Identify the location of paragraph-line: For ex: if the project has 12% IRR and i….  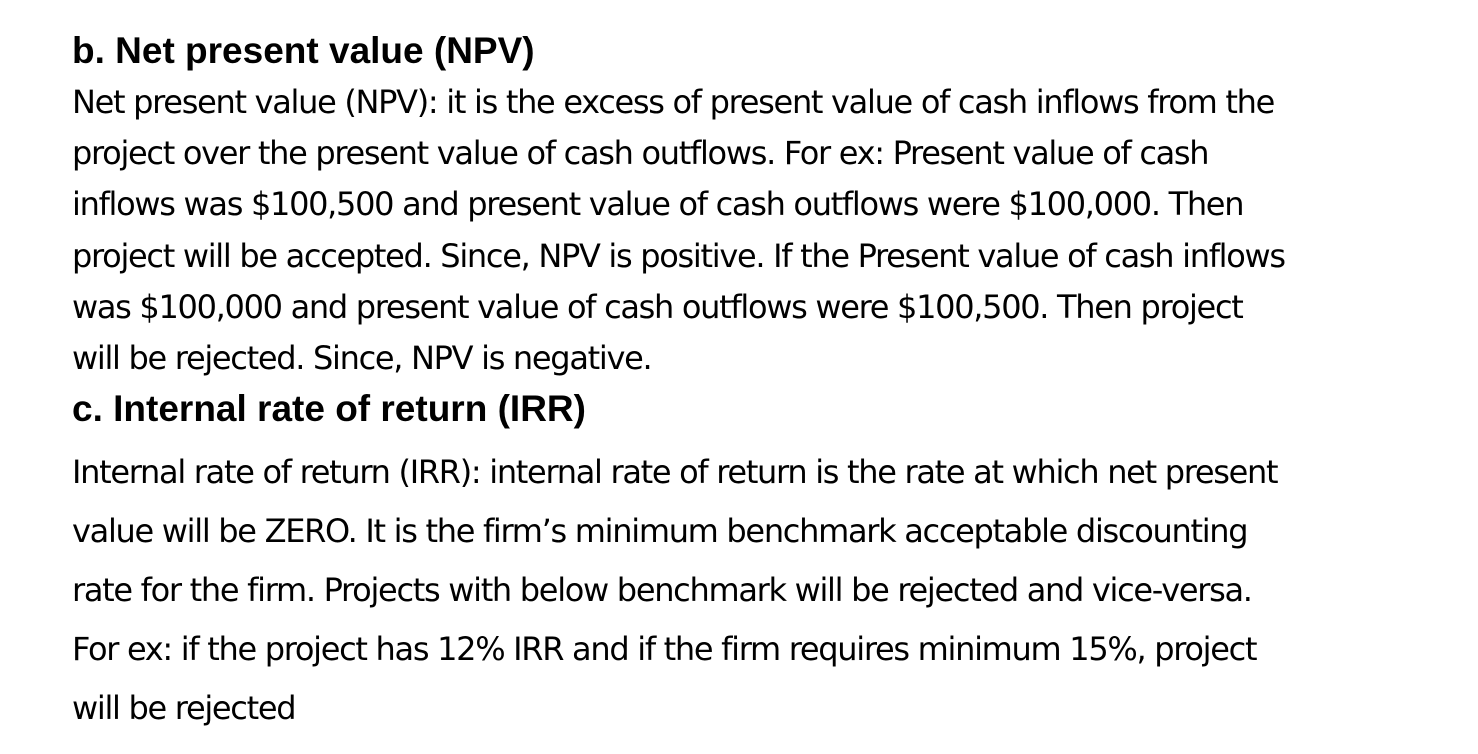
(665, 649).